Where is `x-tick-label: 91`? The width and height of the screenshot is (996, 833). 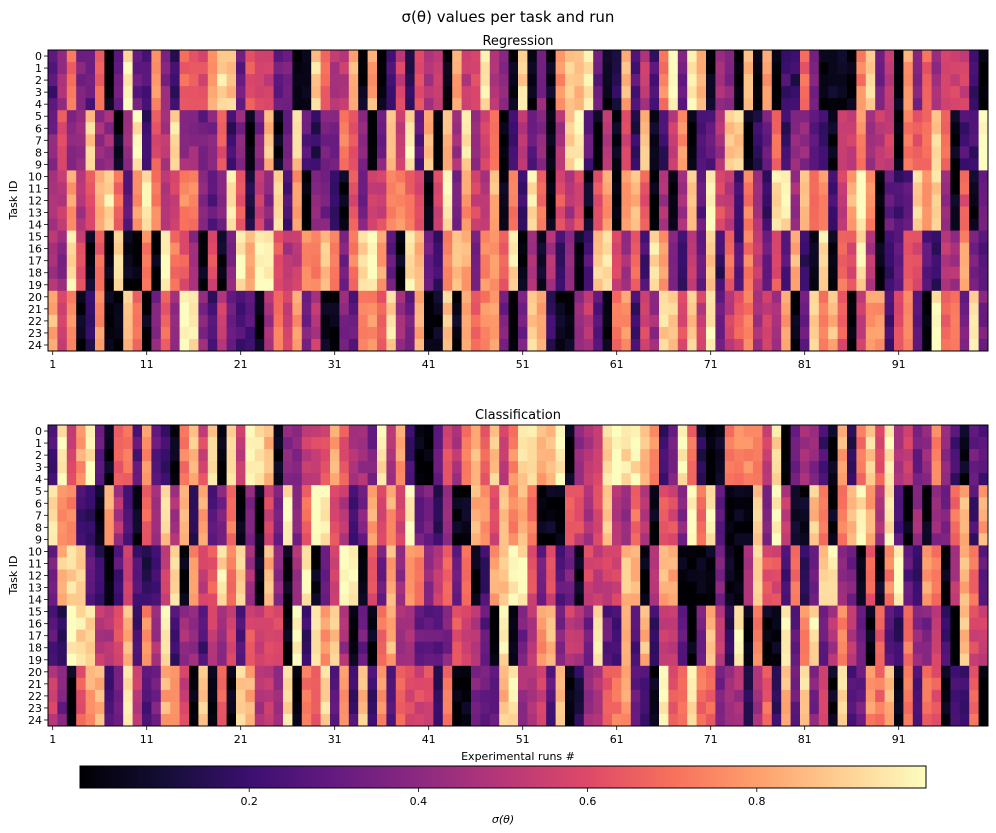
x-tick-label: 91 is located at coordinates (899, 364).